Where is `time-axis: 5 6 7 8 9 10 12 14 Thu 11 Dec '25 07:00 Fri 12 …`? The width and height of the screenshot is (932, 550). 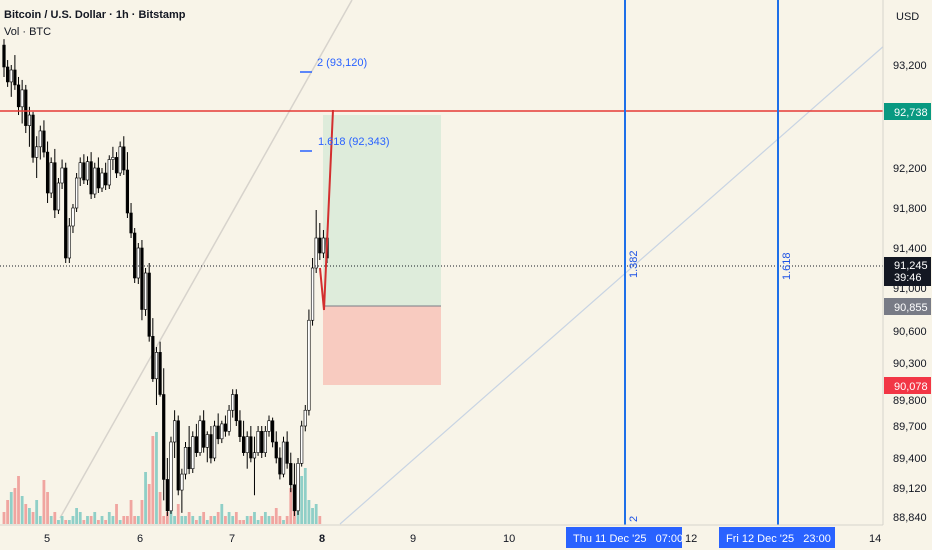 time-axis: 5 6 7 8 9 10 12 14 Thu 11 Dec '25 07:00 Fri 12 … is located at coordinates (441, 537).